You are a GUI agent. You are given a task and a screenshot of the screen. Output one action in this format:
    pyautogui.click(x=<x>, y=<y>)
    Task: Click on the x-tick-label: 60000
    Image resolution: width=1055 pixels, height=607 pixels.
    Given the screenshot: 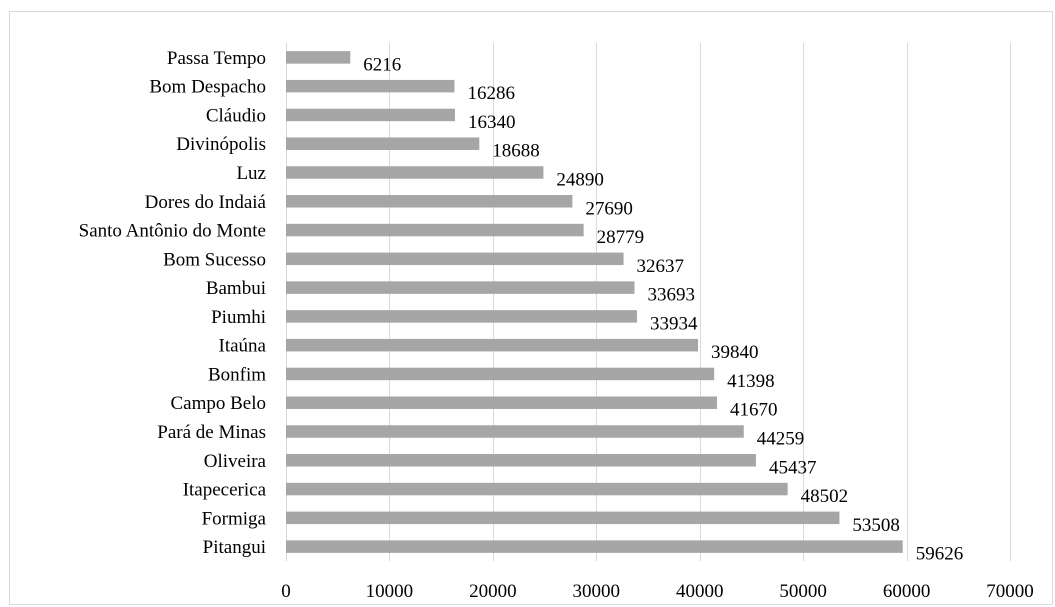 What is the action you would take?
    pyautogui.click(x=907, y=591)
    